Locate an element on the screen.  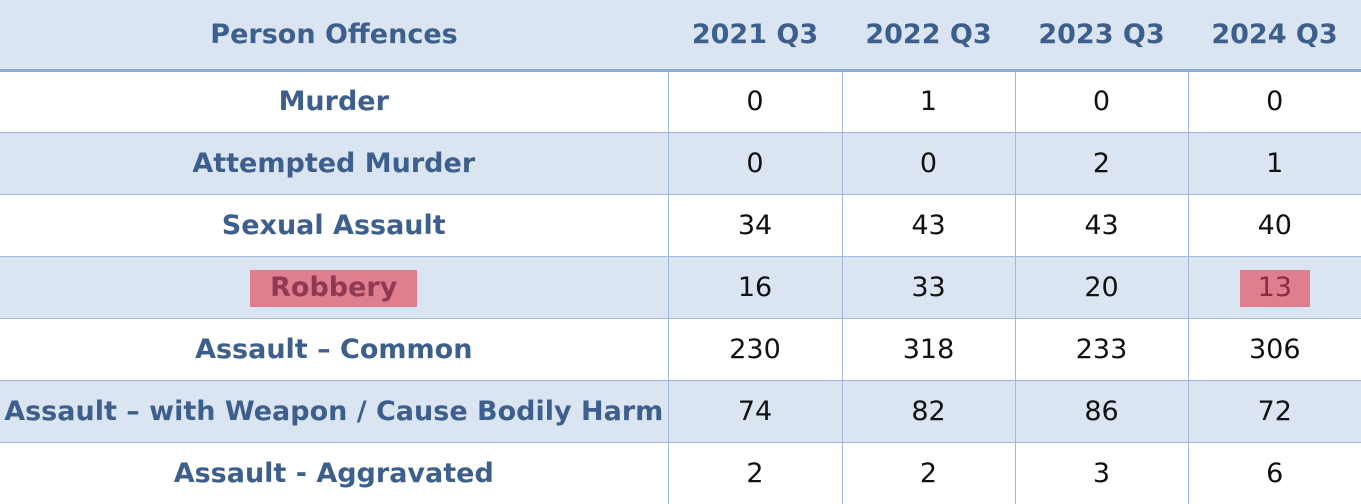
table-cell: 16 is located at coordinates (754, 286).